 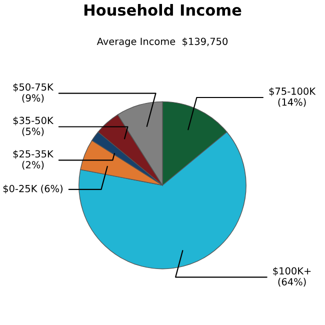 What do you see at coordinates (292, 102) in the screenshot?
I see `data-label: (14%)` at bounding box center [292, 102].